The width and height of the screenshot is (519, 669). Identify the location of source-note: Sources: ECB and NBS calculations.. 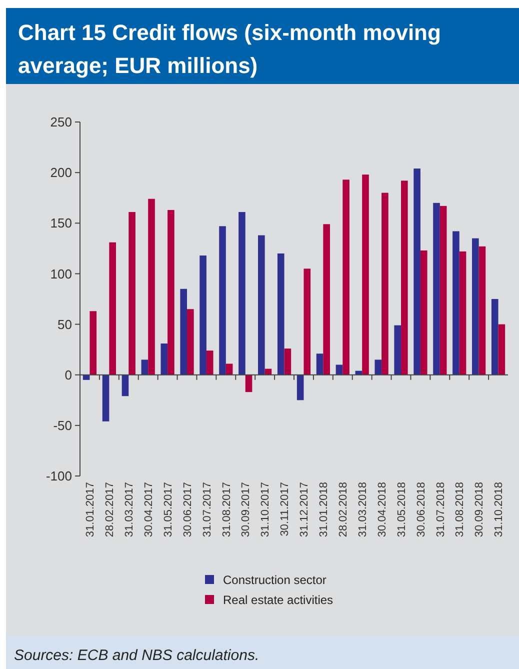
(137, 655).